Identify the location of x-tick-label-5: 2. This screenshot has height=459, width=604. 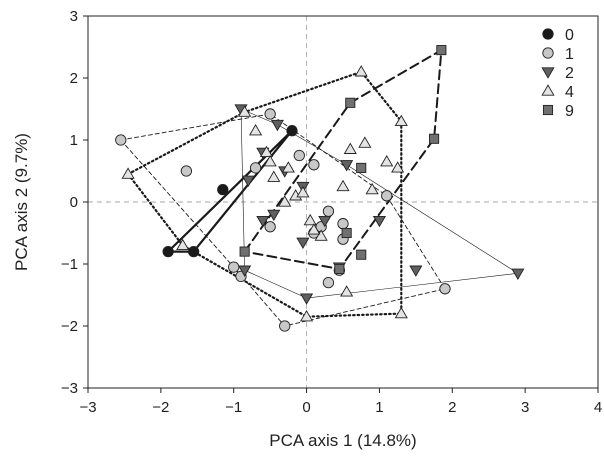
(452, 407).